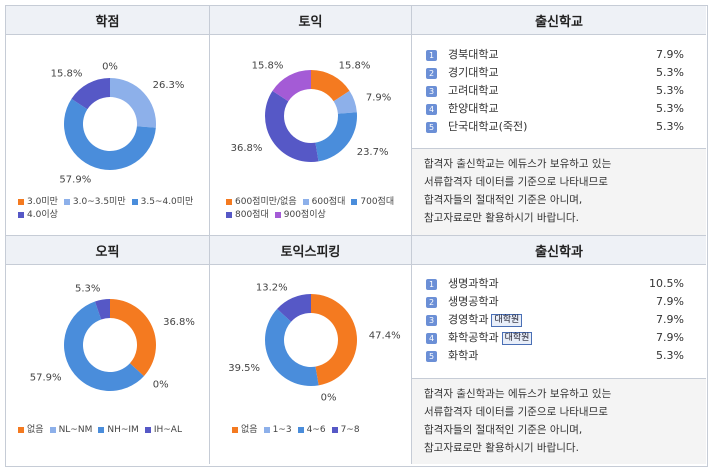 Image resolution: width=712 pixels, height=469 pixels. Describe the element at coordinates (518, 164) in the screenshot. I see `note-line: 합격자 출신학교는 에듀스가 보유하고 있는` at that location.